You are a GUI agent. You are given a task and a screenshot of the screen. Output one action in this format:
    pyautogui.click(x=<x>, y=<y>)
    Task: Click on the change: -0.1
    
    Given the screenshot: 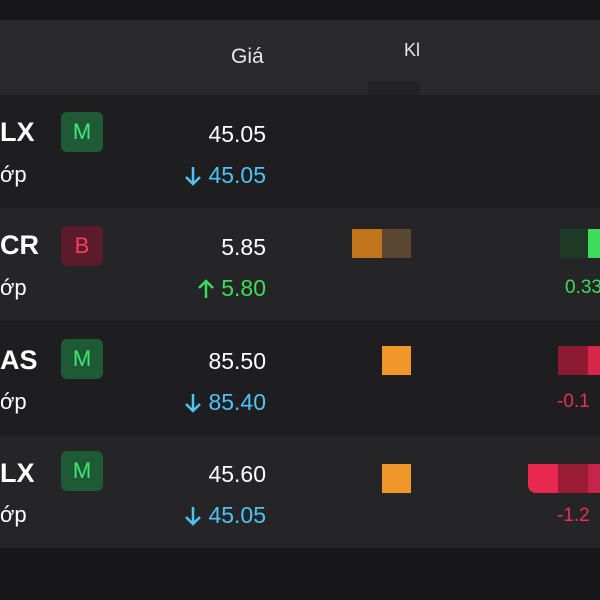 What is the action you would take?
    pyautogui.click(x=573, y=401)
    